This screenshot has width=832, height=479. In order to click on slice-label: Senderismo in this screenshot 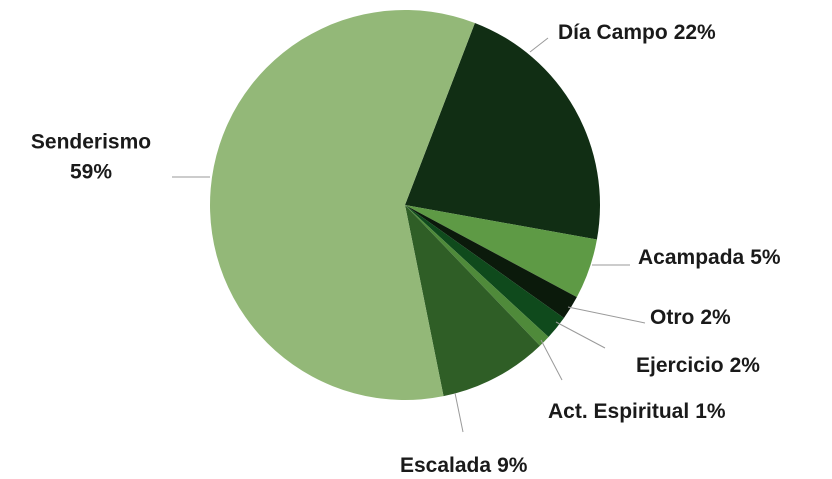, I will do `click(91, 142)`.